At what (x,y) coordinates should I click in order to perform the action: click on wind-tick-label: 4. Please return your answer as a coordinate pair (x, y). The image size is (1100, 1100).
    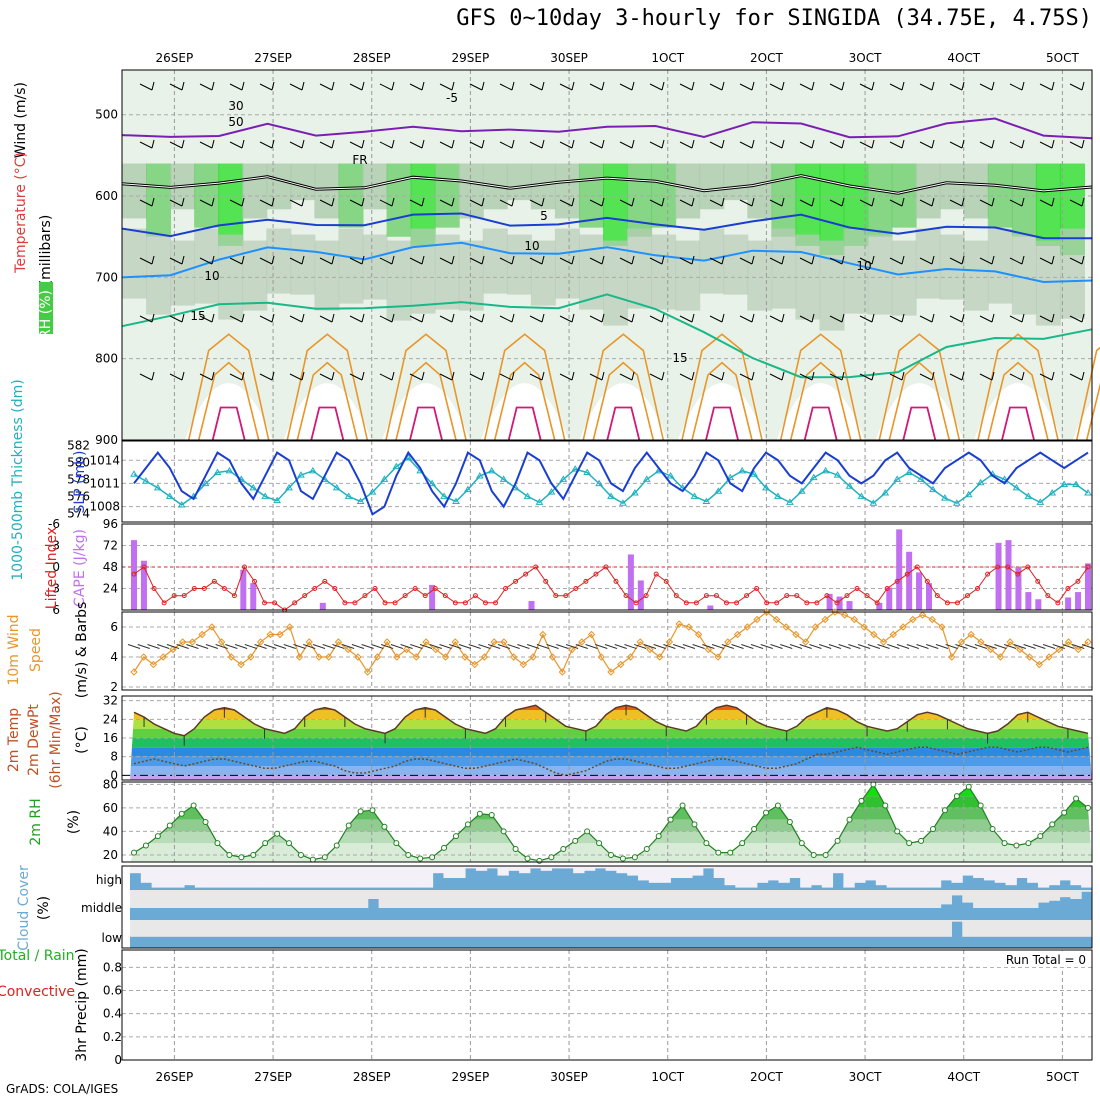
    Looking at the image, I should click on (114, 657).